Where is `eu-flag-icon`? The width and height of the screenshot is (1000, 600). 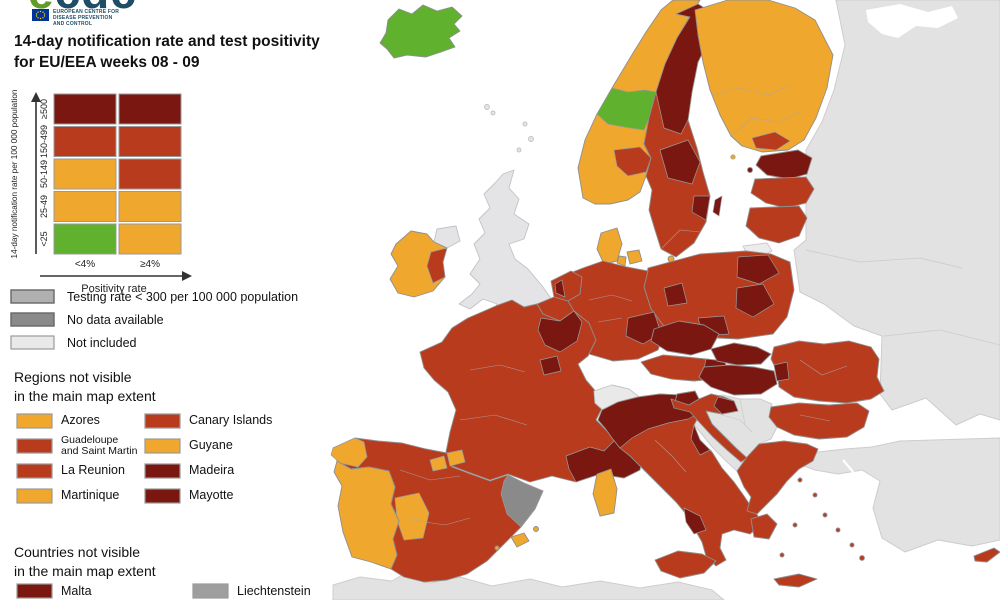
eu-flag-icon is located at coordinates (40, 15).